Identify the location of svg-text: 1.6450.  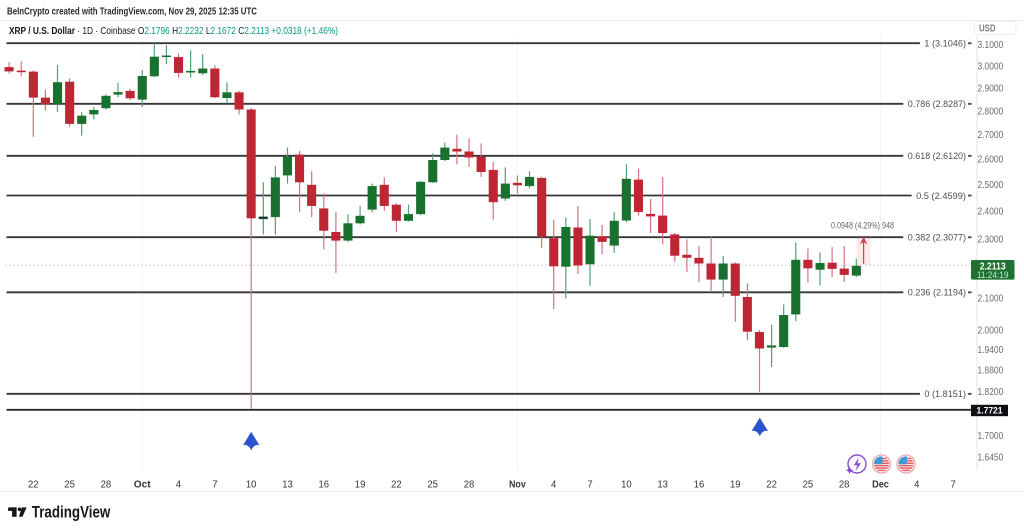
(991, 458).